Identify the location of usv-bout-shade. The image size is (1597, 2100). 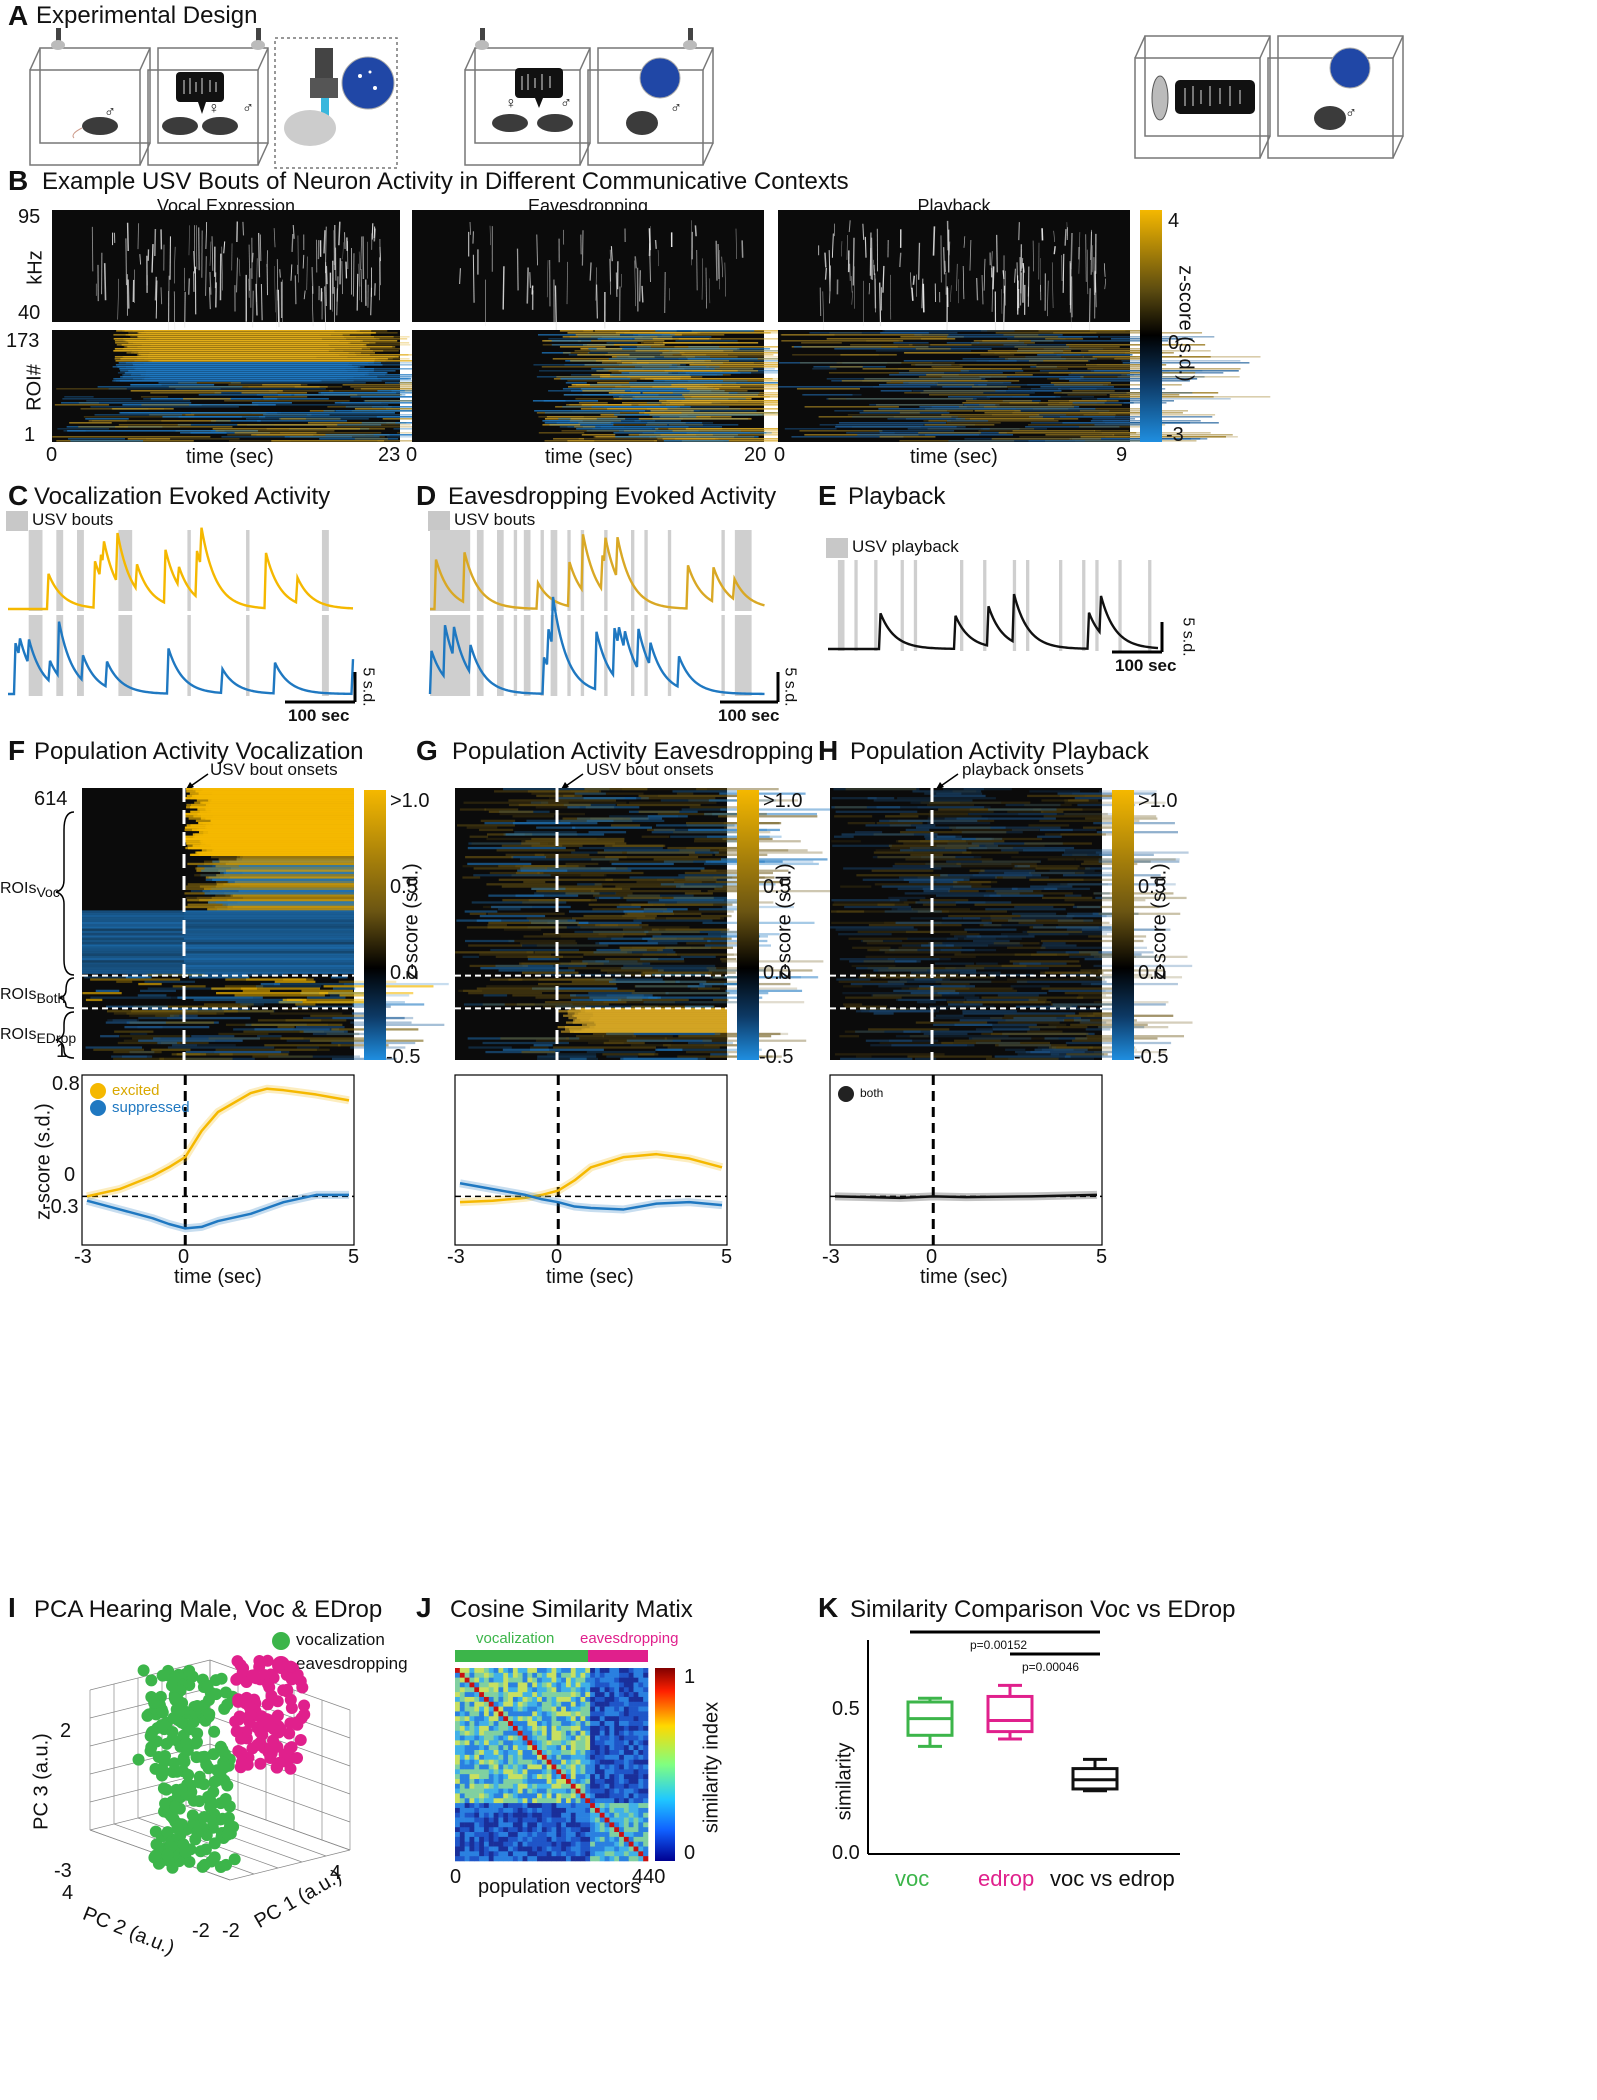
(669, 655).